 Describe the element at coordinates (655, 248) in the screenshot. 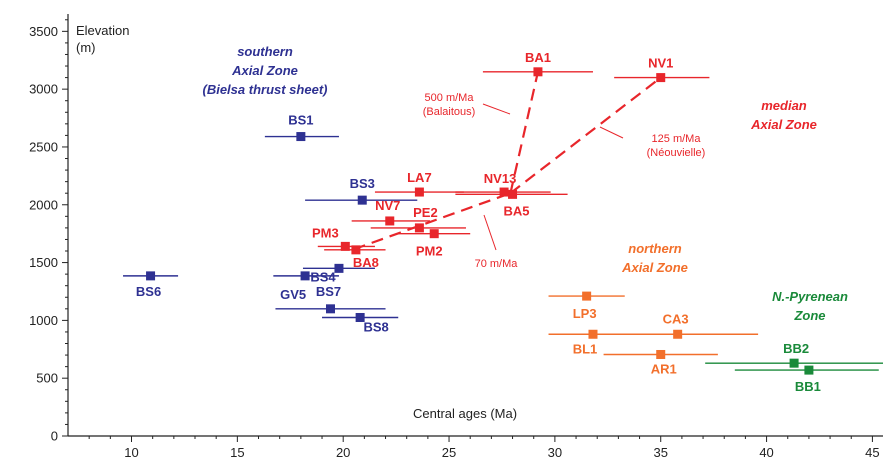

I see `zone-label-northern-1: northern` at that location.